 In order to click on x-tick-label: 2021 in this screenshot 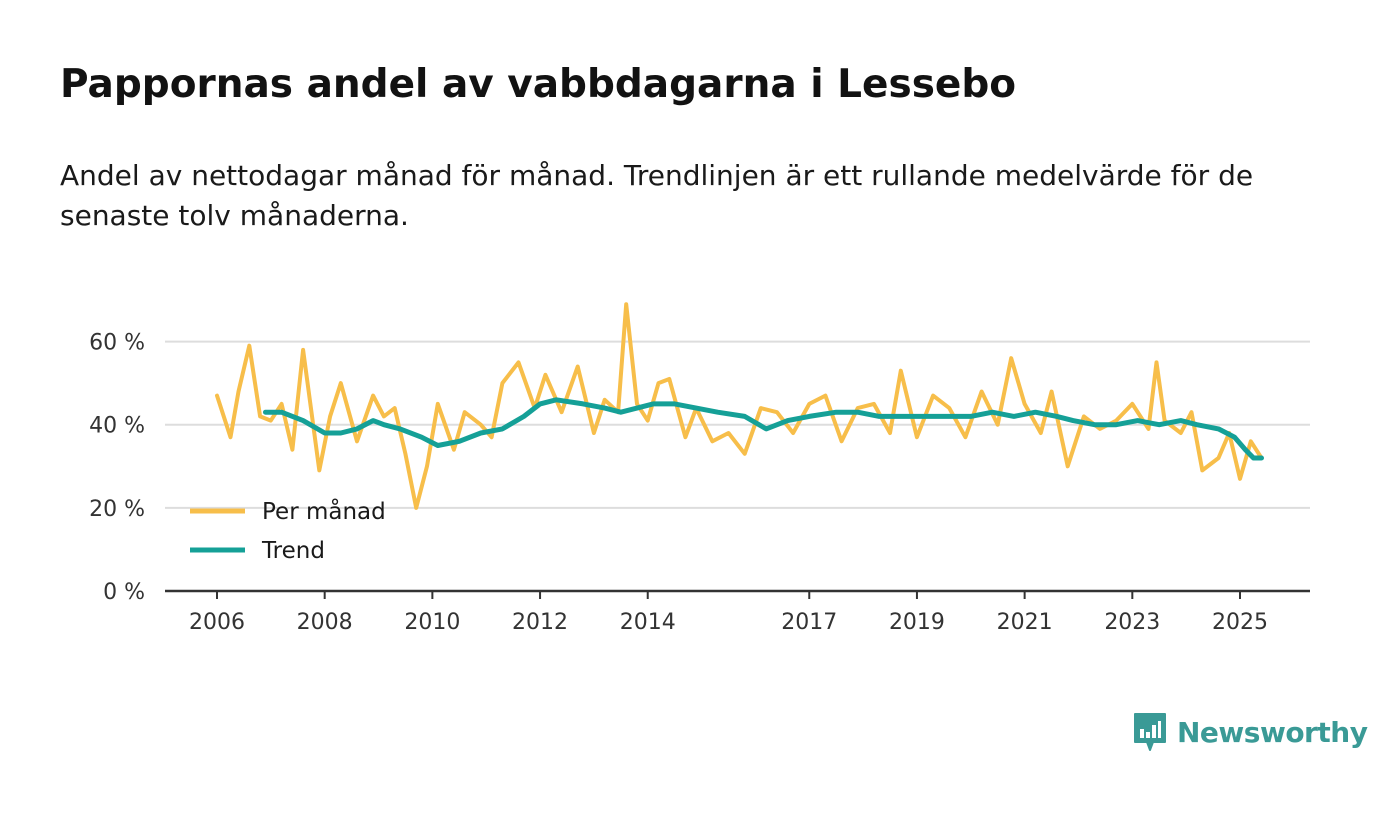, I will do `click(1025, 622)`.